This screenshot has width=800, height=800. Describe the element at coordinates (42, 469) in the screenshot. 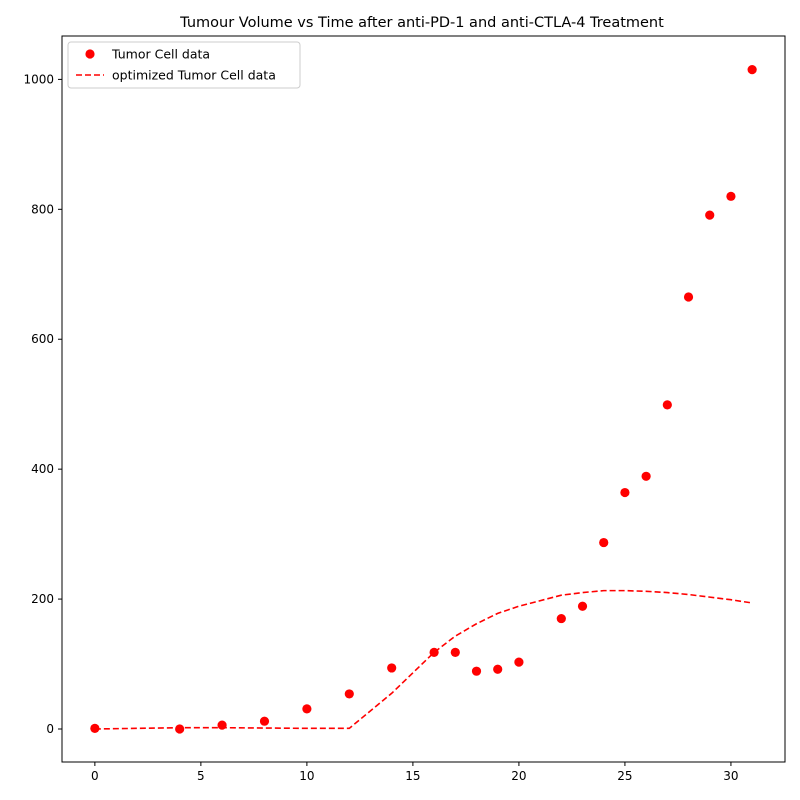

I see `y-tick-label: 400` at that location.